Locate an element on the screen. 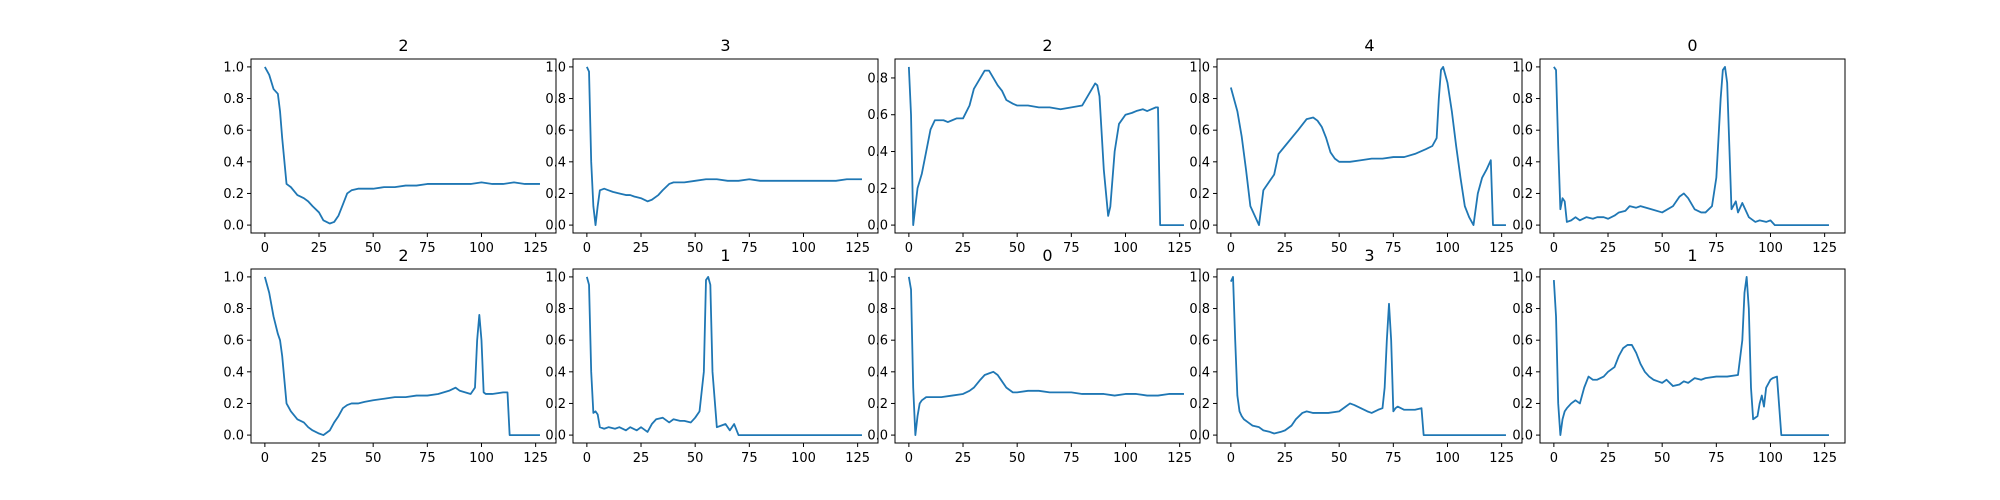 The height and width of the screenshot is (500, 2000). subplot-2: 3 0 25 50 75 100 125 0.0 0.2 0.4 0.6 0.8 1.0 is located at coordinates (712, 146).